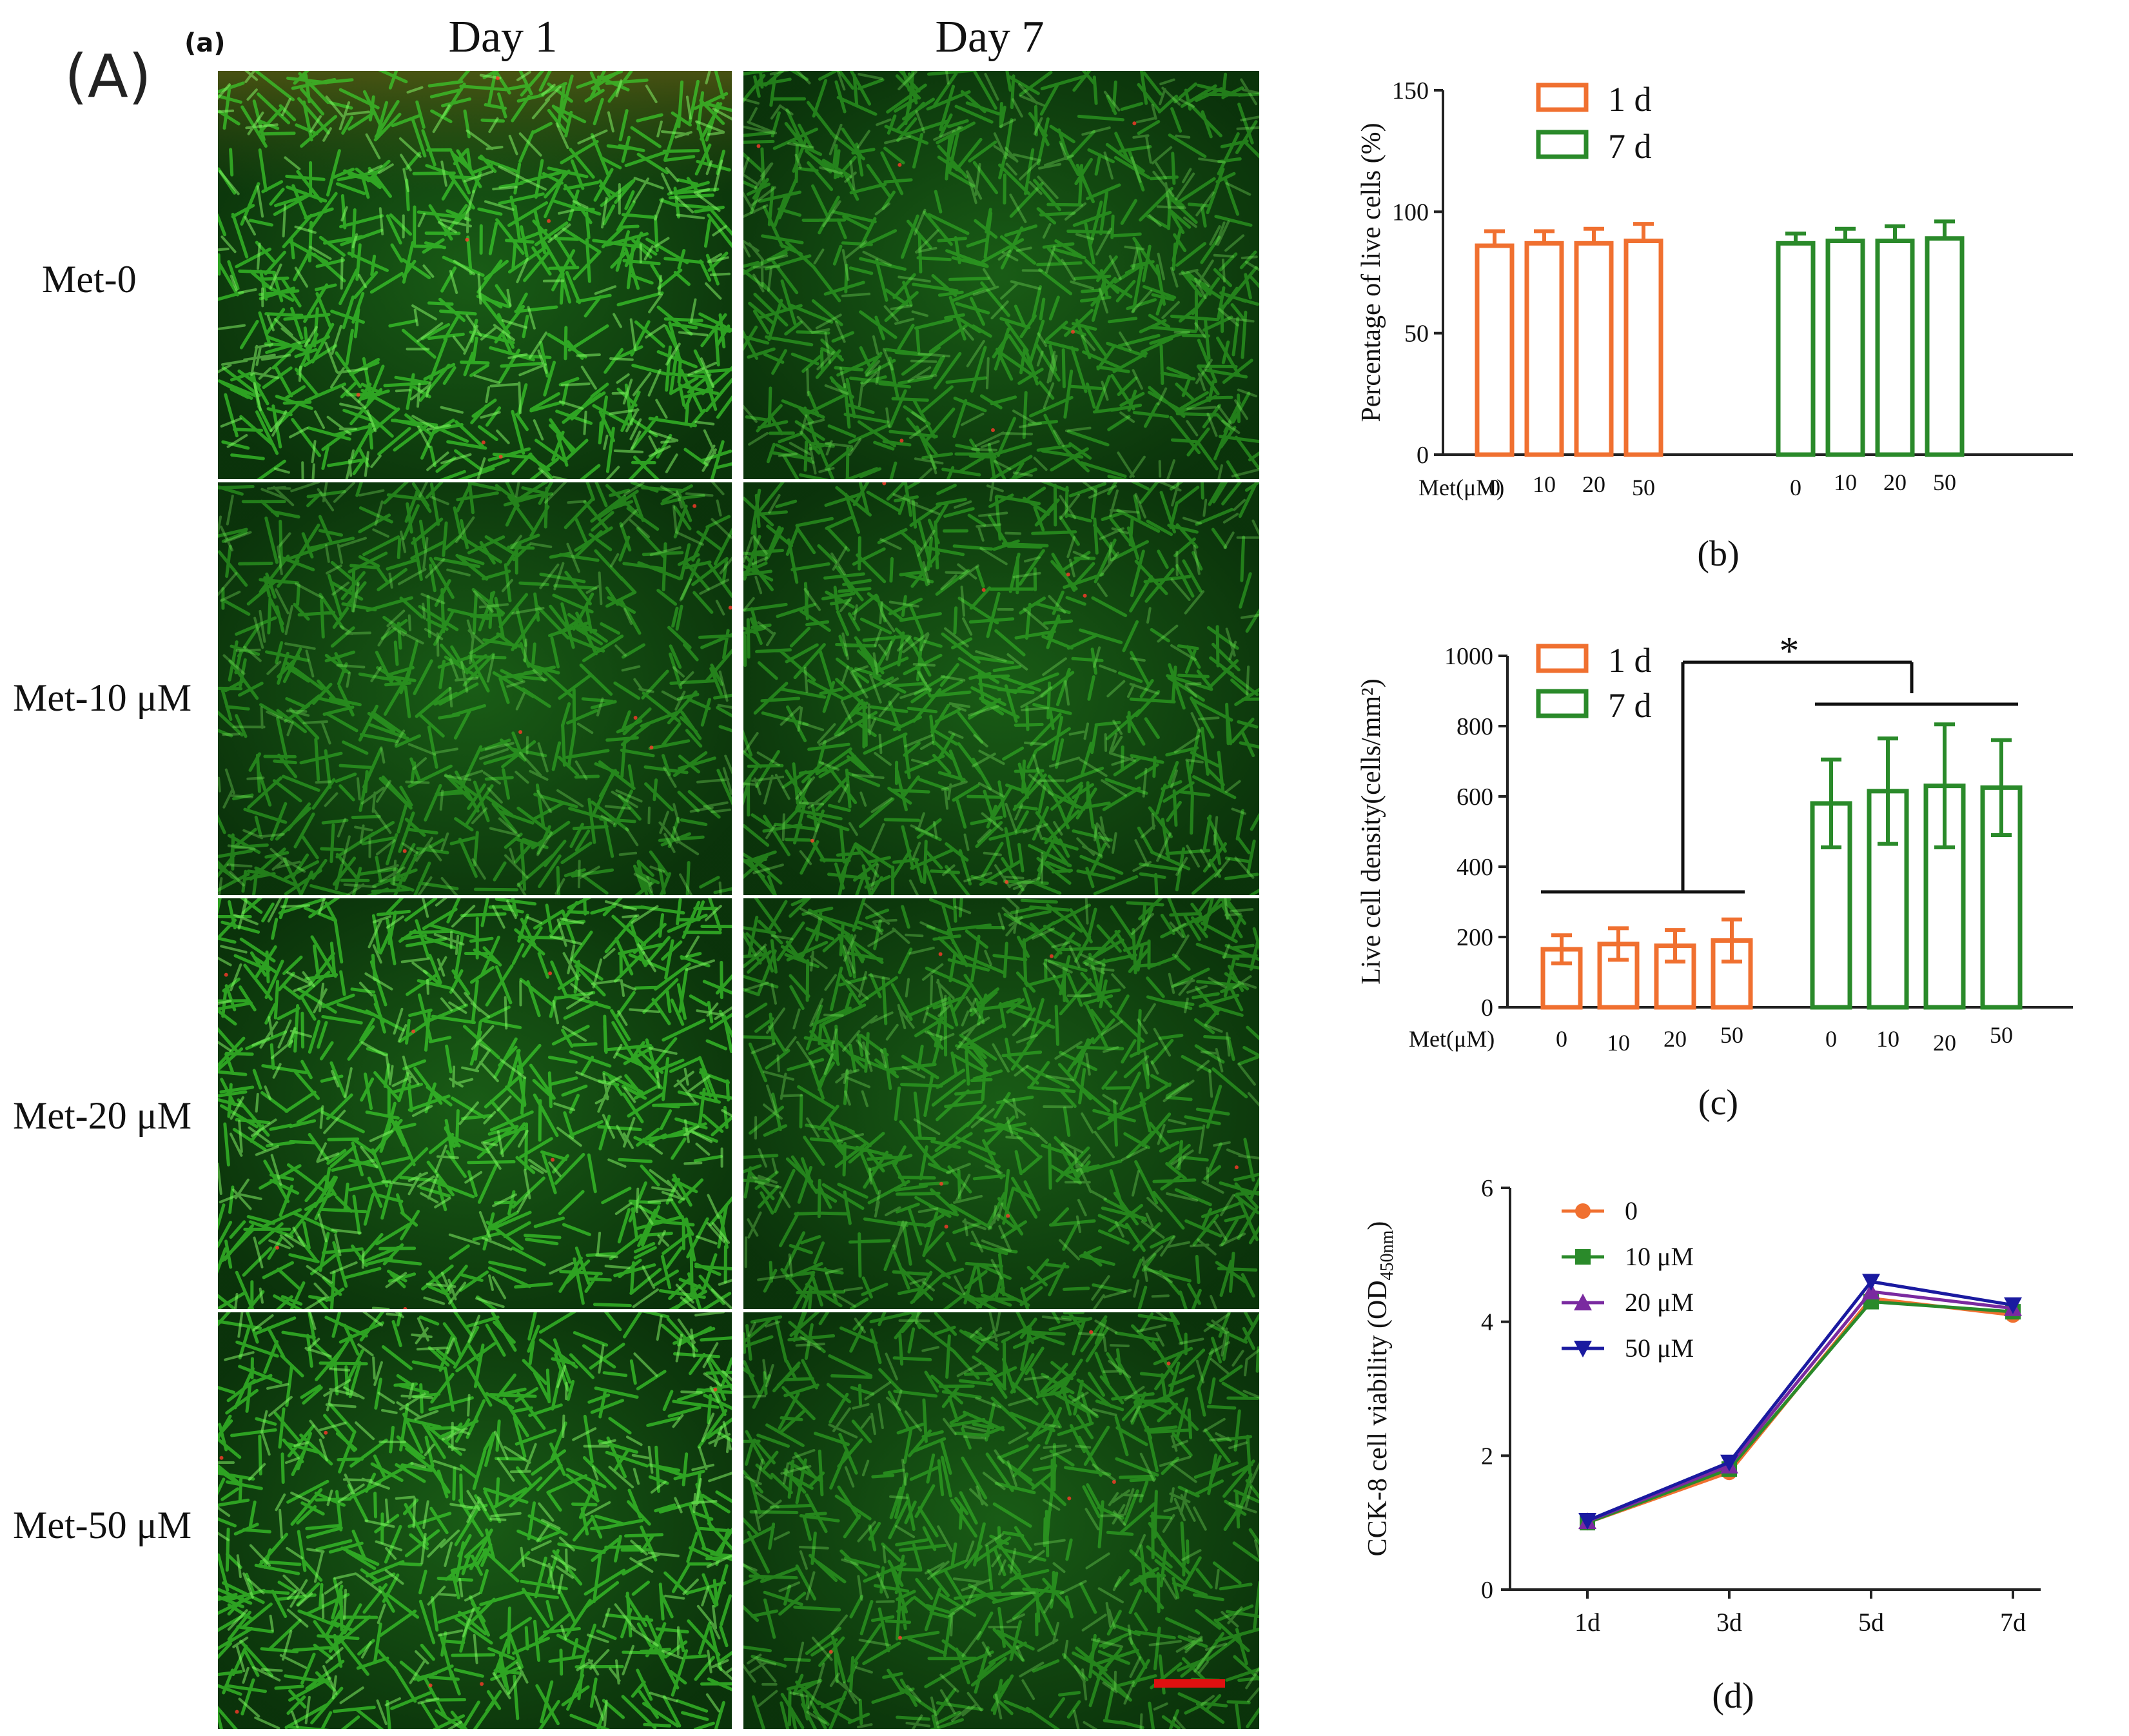 The width and height of the screenshot is (2129, 1736). I want to click on legend-label: 20 μM, so click(1659, 1302).